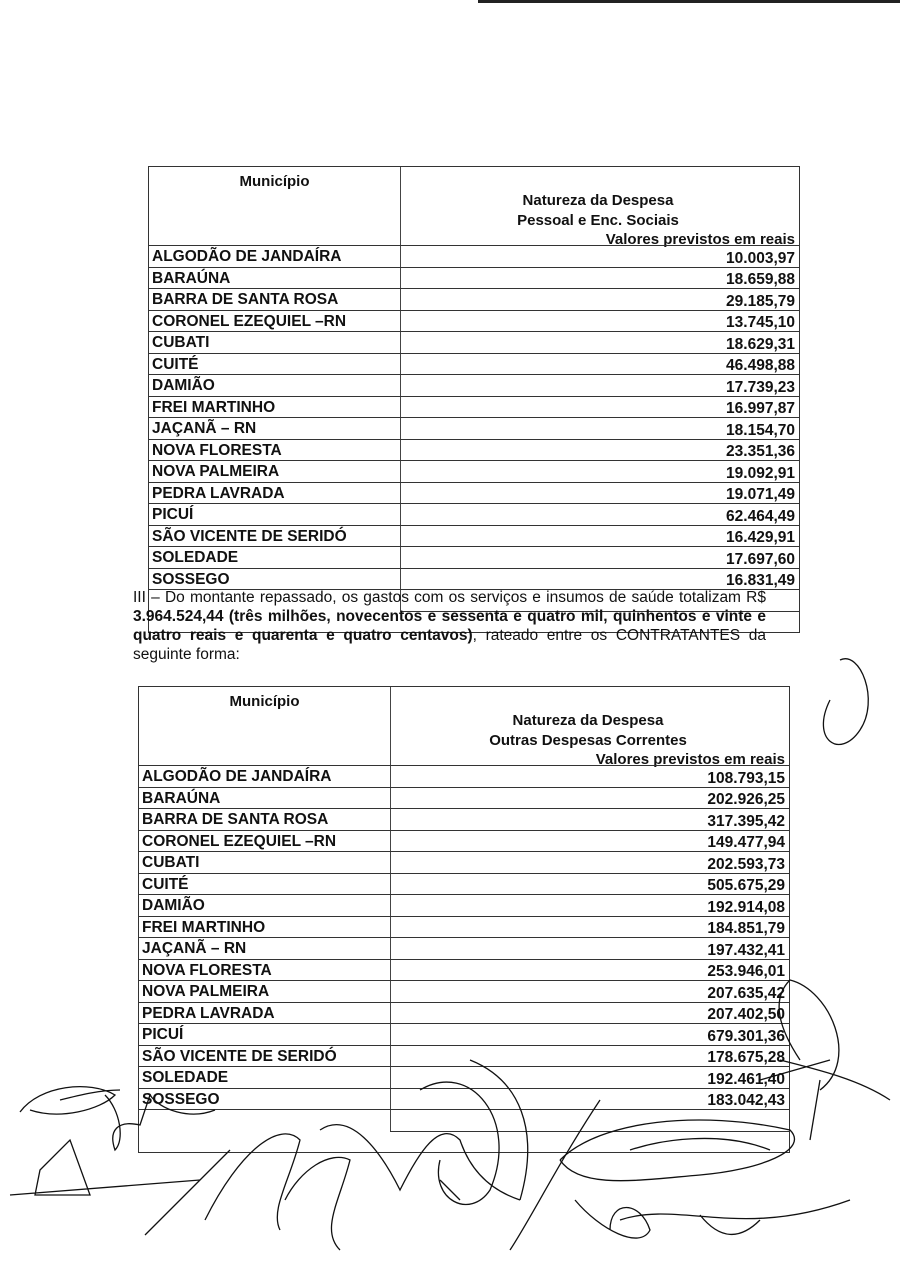 This screenshot has width=900, height=1272. Describe the element at coordinates (474, 376) in the screenshot. I see `table-row: DAMIÃO 46.498,88` at that location.